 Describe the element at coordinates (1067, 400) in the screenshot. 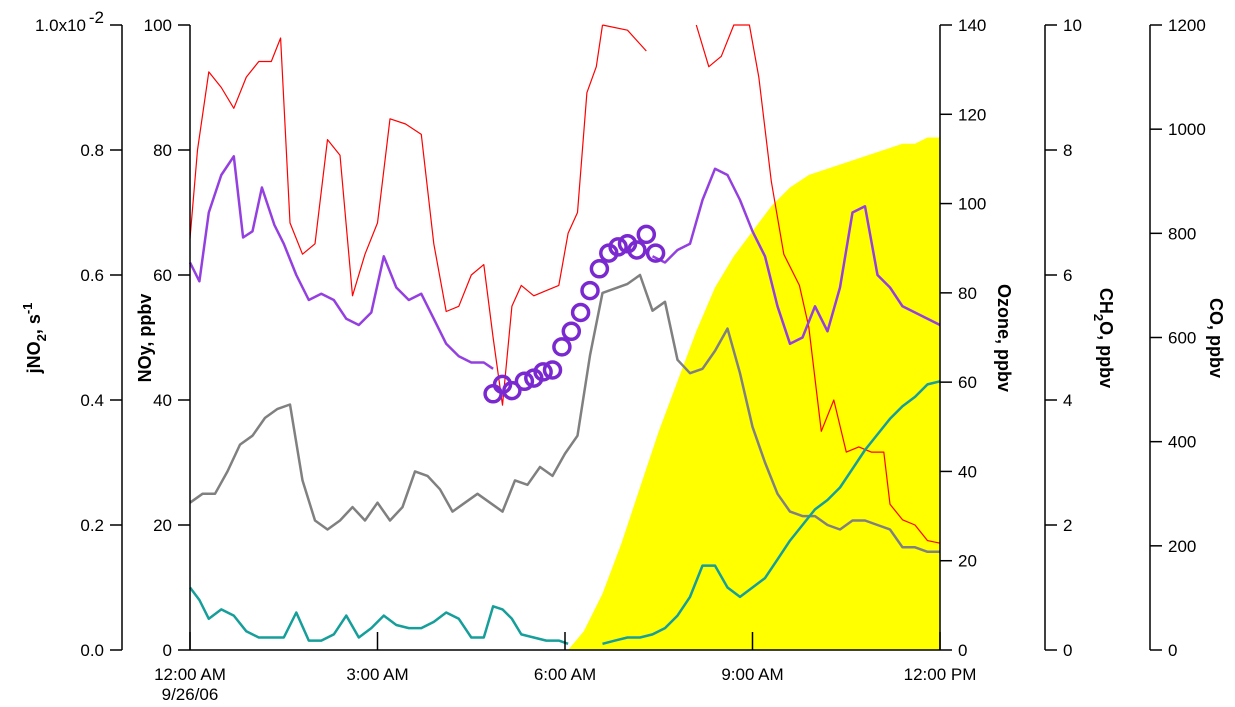

I see `y-tick-label-ch2o-2: 4` at that location.